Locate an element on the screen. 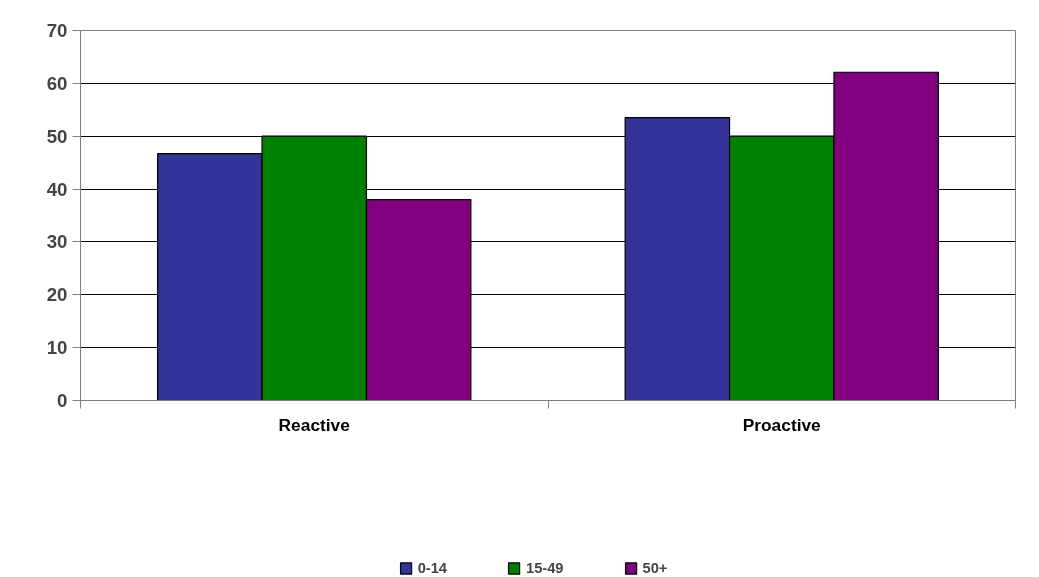  y-tick-label: 70 is located at coordinates (57, 30).